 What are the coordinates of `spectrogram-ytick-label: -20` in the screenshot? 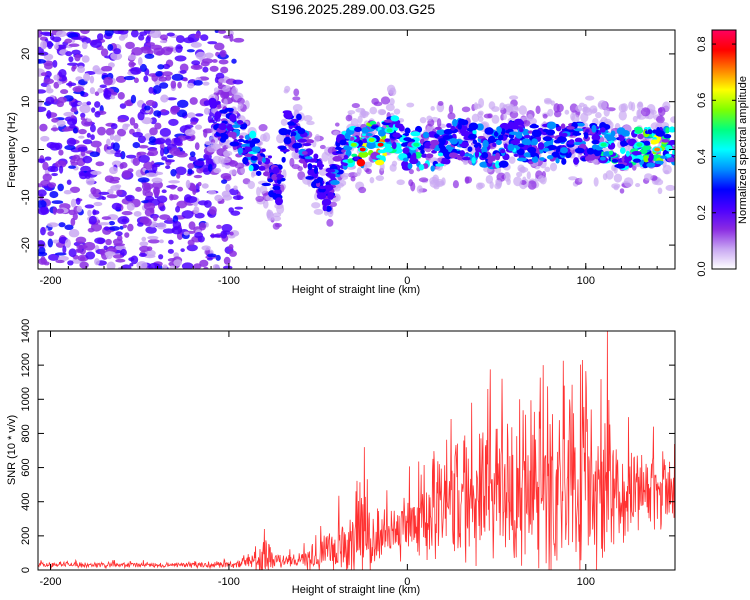 It's located at (26, 245).